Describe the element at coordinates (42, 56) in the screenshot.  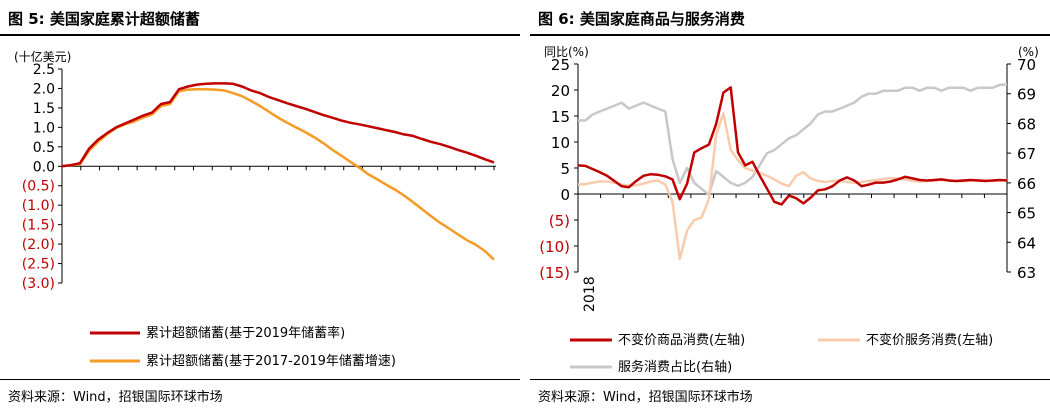
I see `y-axis-label: (十亿美元)` at that location.